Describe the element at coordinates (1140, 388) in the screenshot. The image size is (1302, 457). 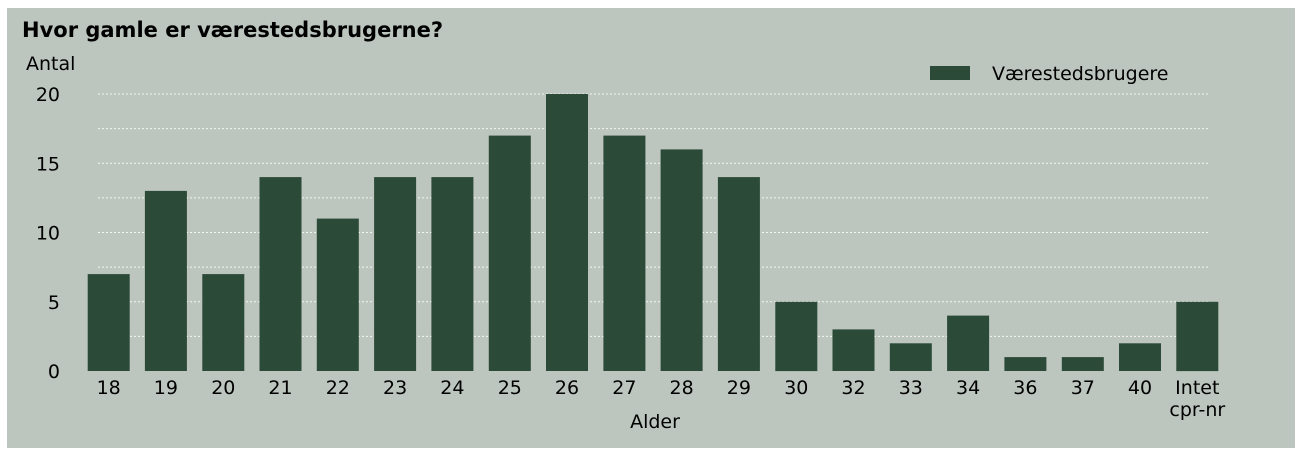
I see `x-tick-label: 40` at that location.